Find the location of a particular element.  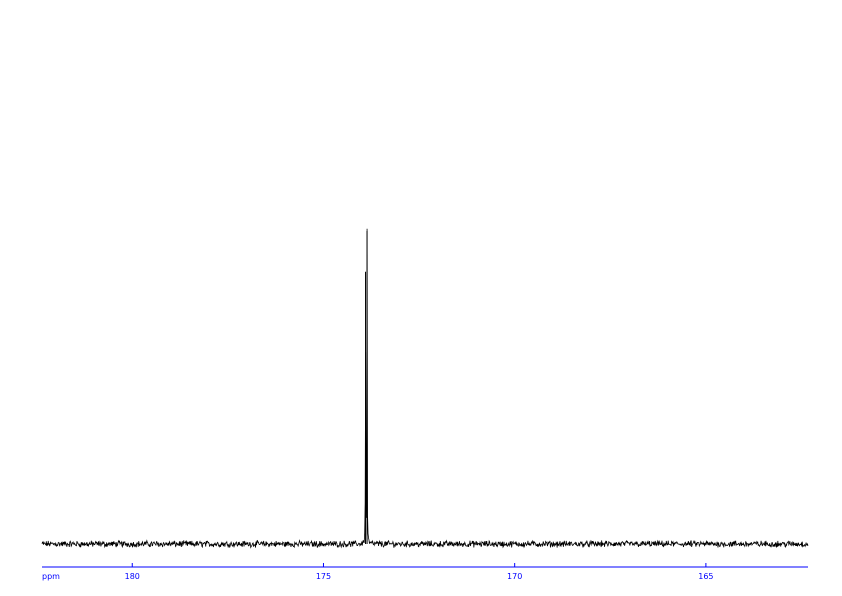

x-tick-label: 175 is located at coordinates (323, 576).